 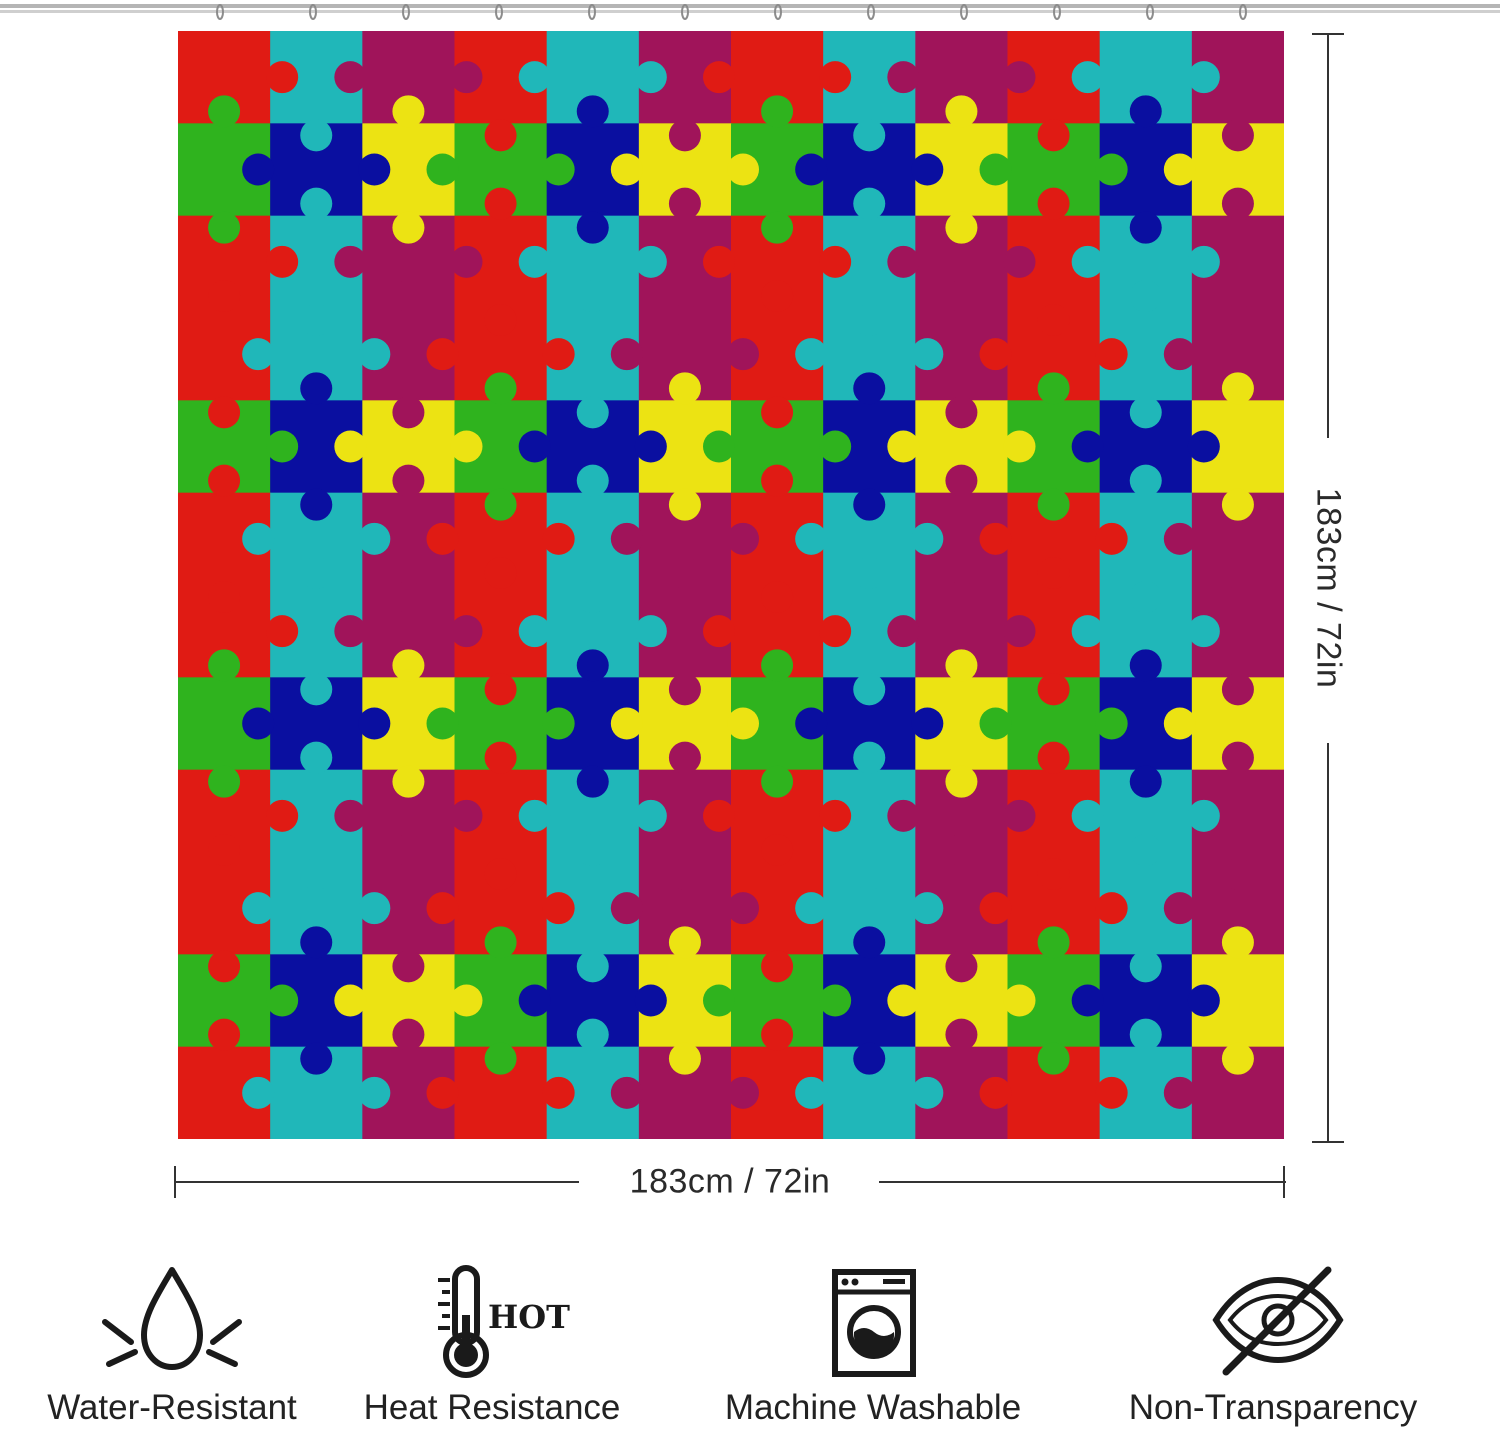 What do you see at coordinates (1328, 588) in the screenshot?
I see `height-label: 183cm / 72in` at bounding box center [1328, 588].